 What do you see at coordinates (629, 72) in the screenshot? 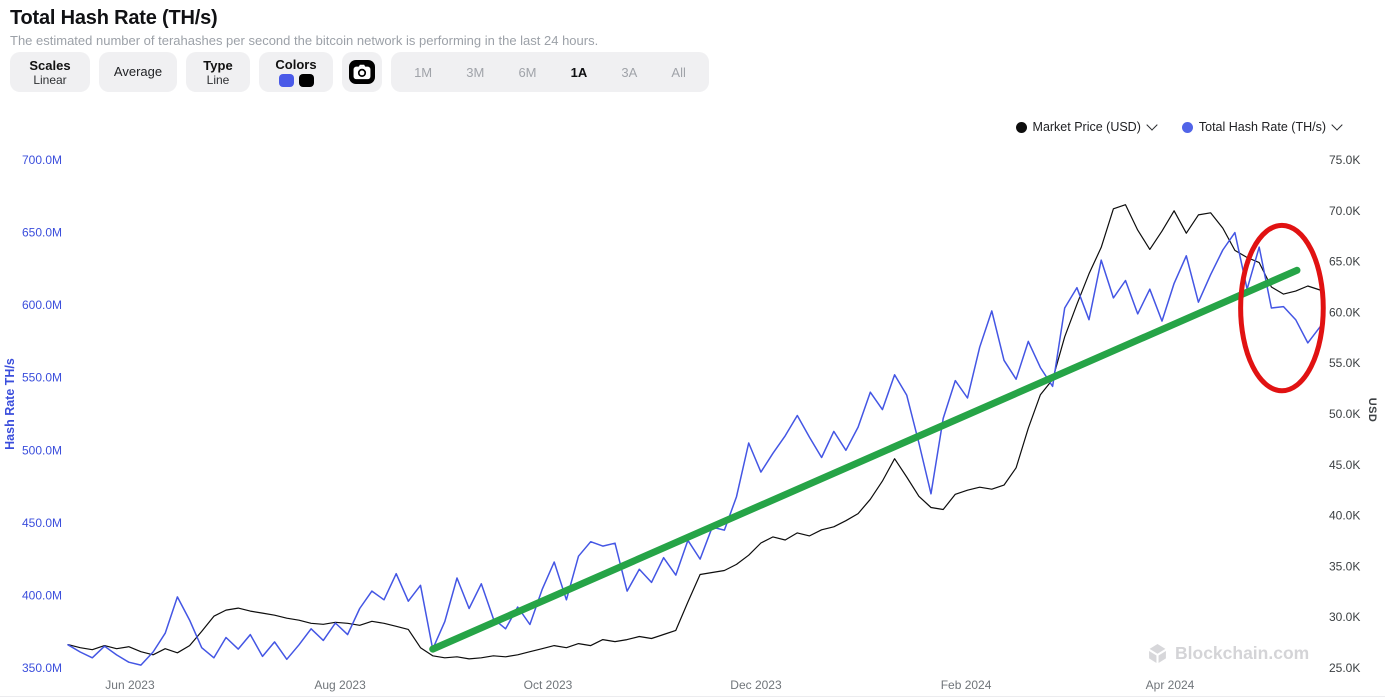
I see `range-3a: 3A` at bounding box center [629, 72].